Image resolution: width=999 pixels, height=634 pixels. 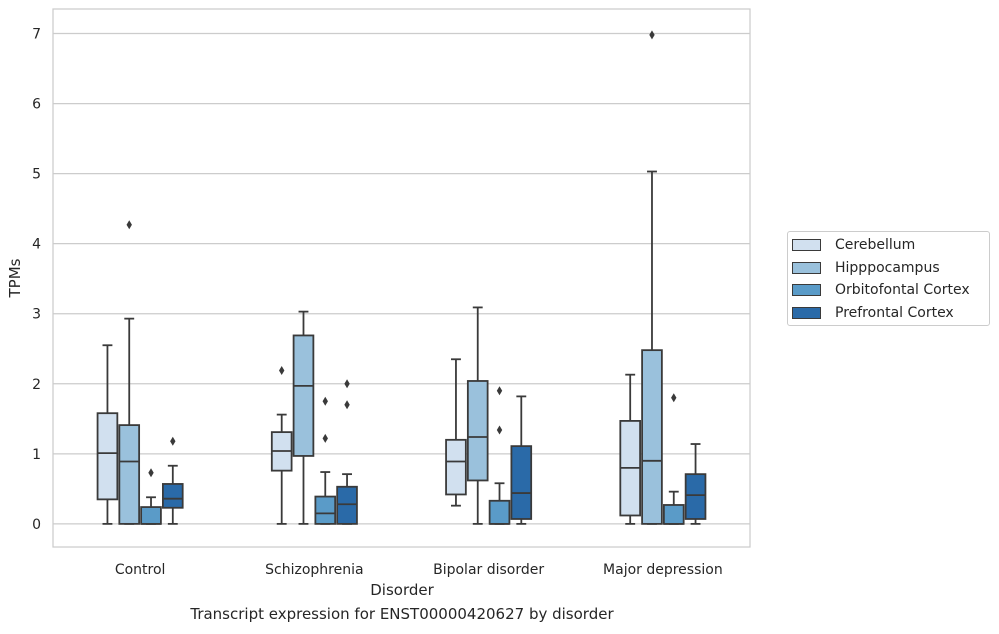 What do you see at coordinates (402, 590) in the screenshot?
I see `x-axis-label: Disorder` at bounding box center [402, 590].